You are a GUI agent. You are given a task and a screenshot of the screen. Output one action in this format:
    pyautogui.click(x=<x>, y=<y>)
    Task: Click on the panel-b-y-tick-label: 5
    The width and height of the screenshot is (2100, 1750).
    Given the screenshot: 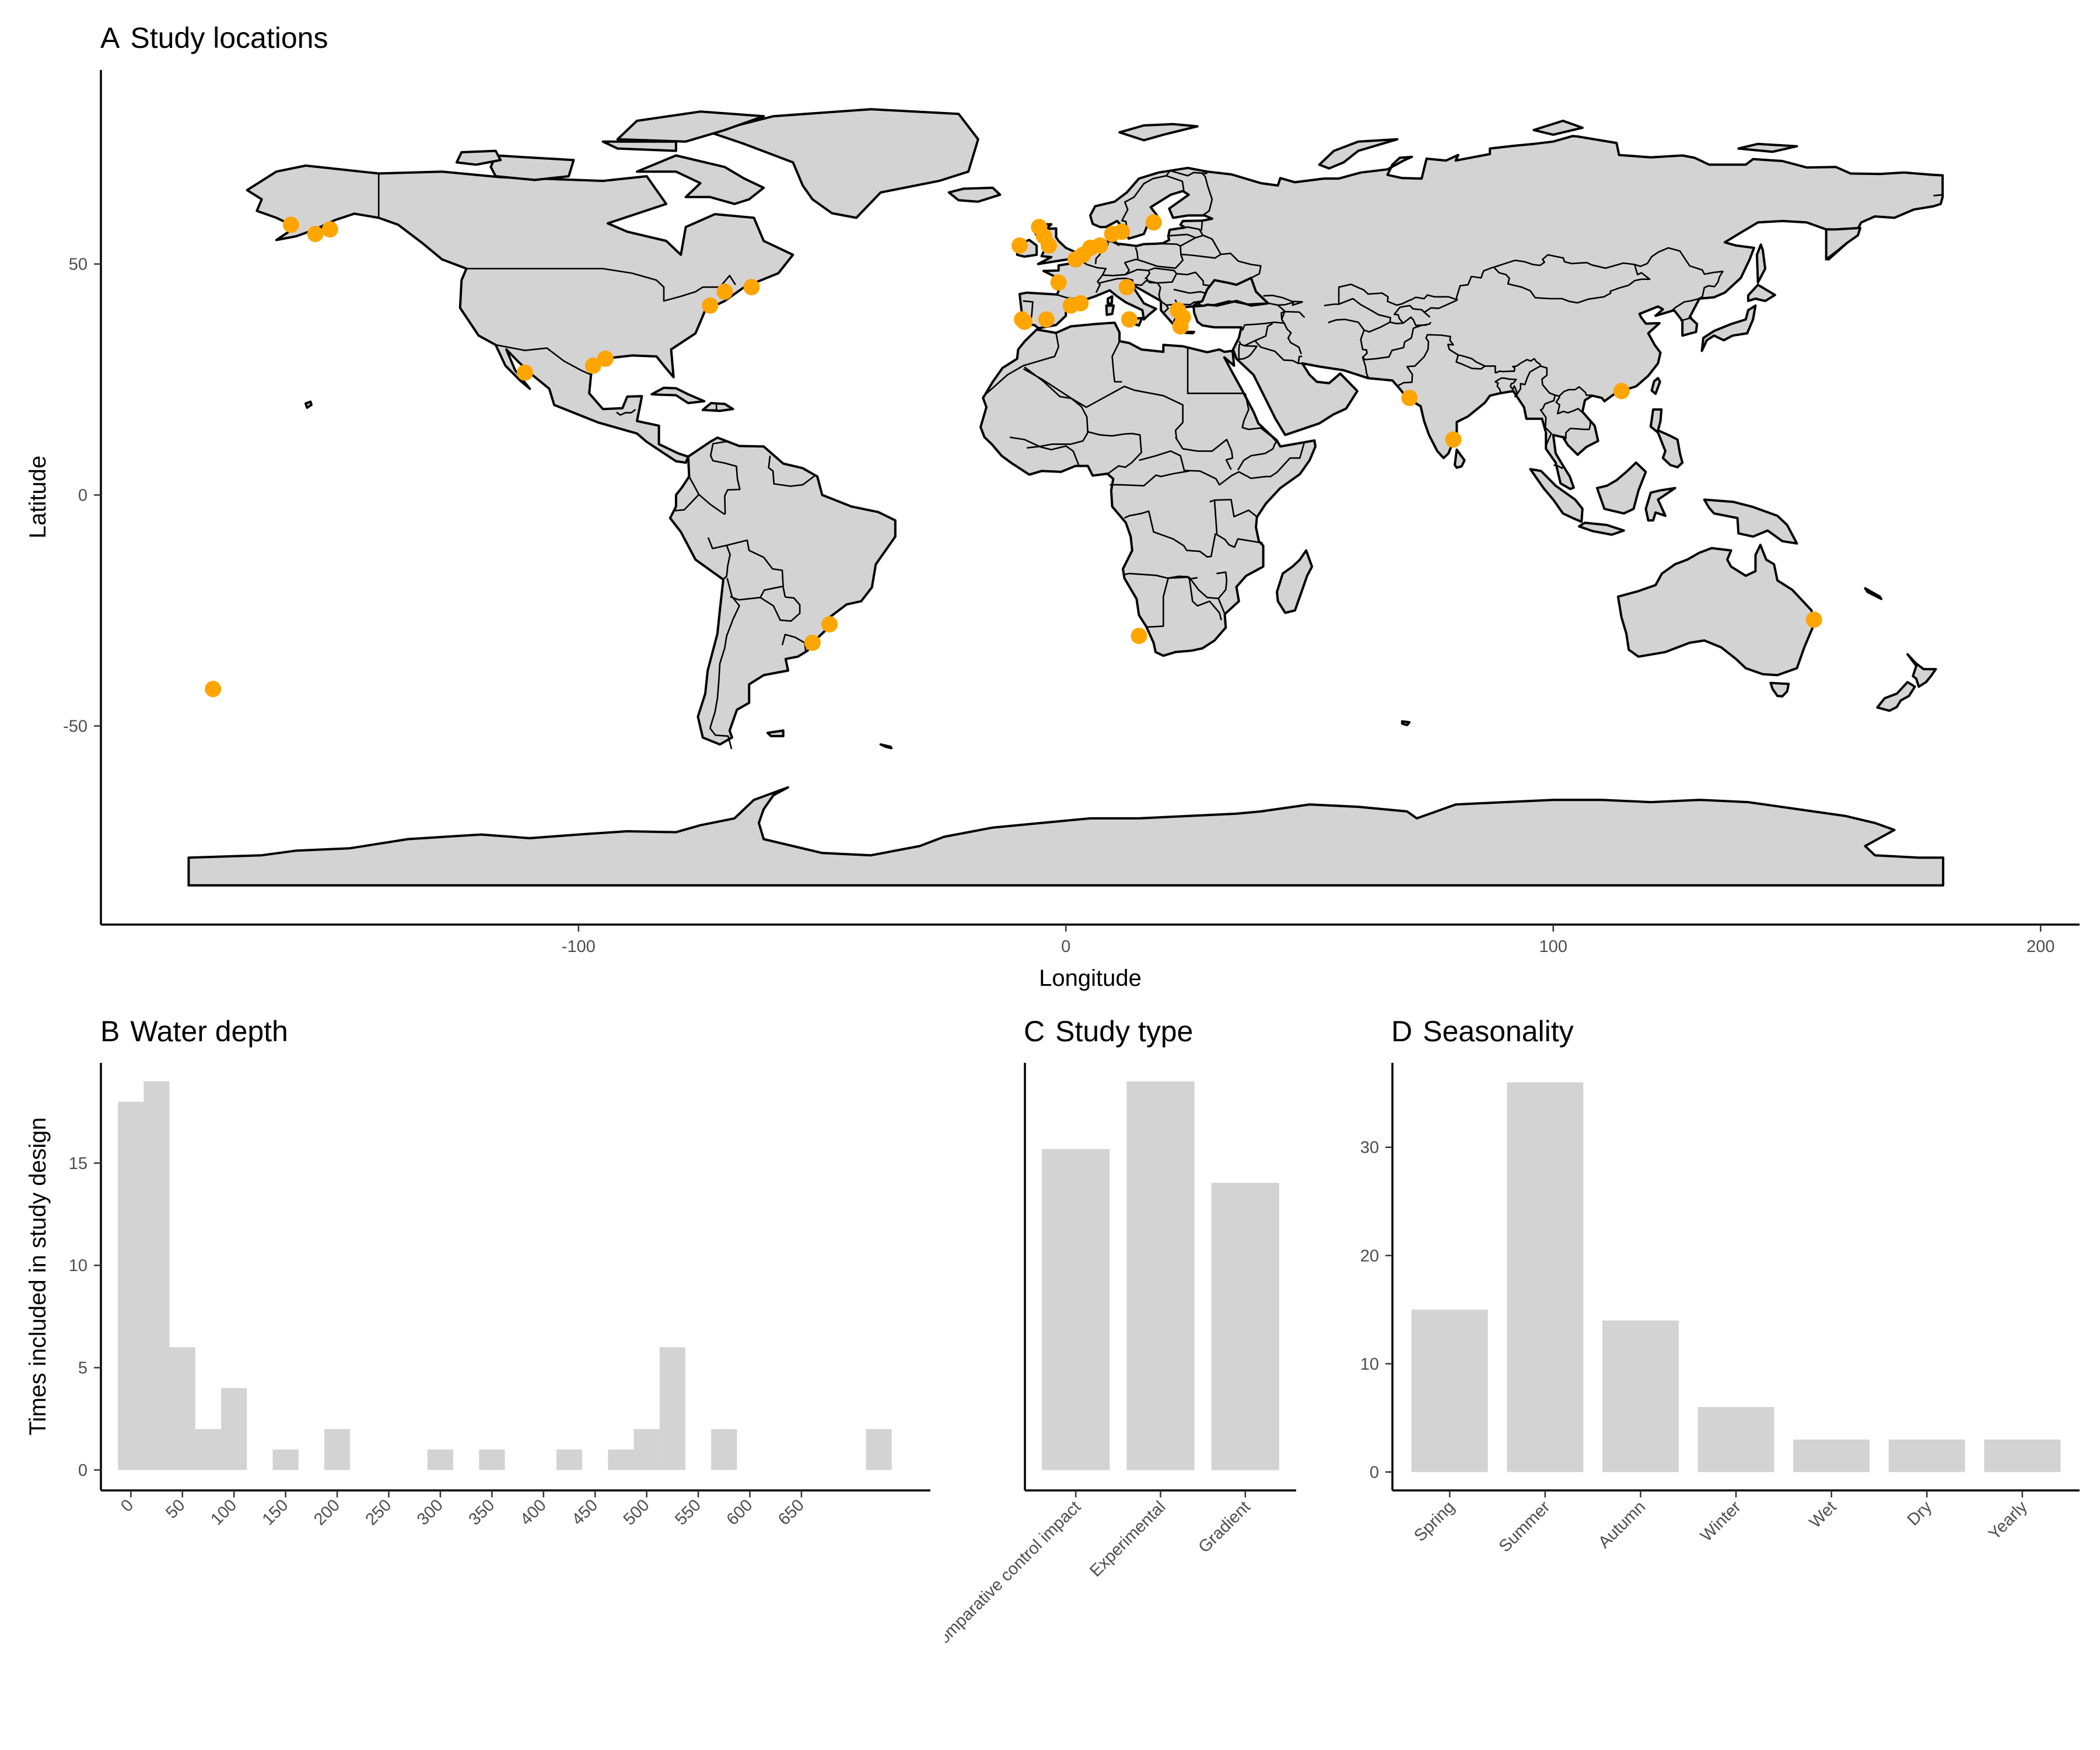 What is the action you would take?
    pyautogui.click(x=83, y=1368)
    